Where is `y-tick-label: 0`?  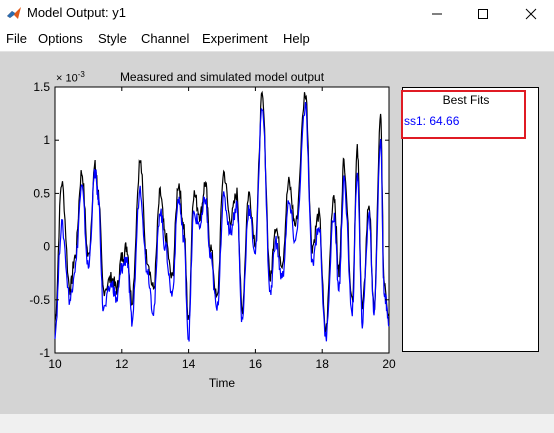
y-tick-label: 0 is located at coordinates (46, 247).